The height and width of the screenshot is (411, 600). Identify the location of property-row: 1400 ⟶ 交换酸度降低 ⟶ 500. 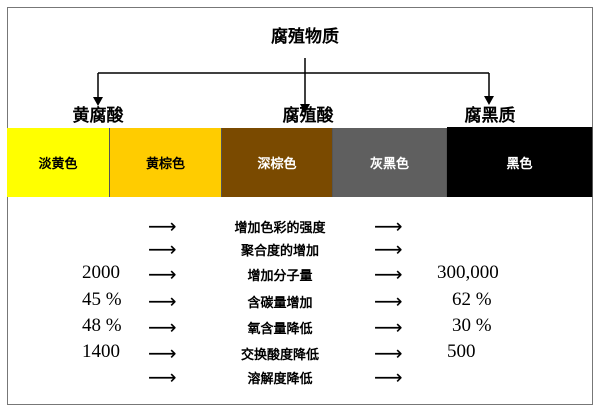
(300, 353).